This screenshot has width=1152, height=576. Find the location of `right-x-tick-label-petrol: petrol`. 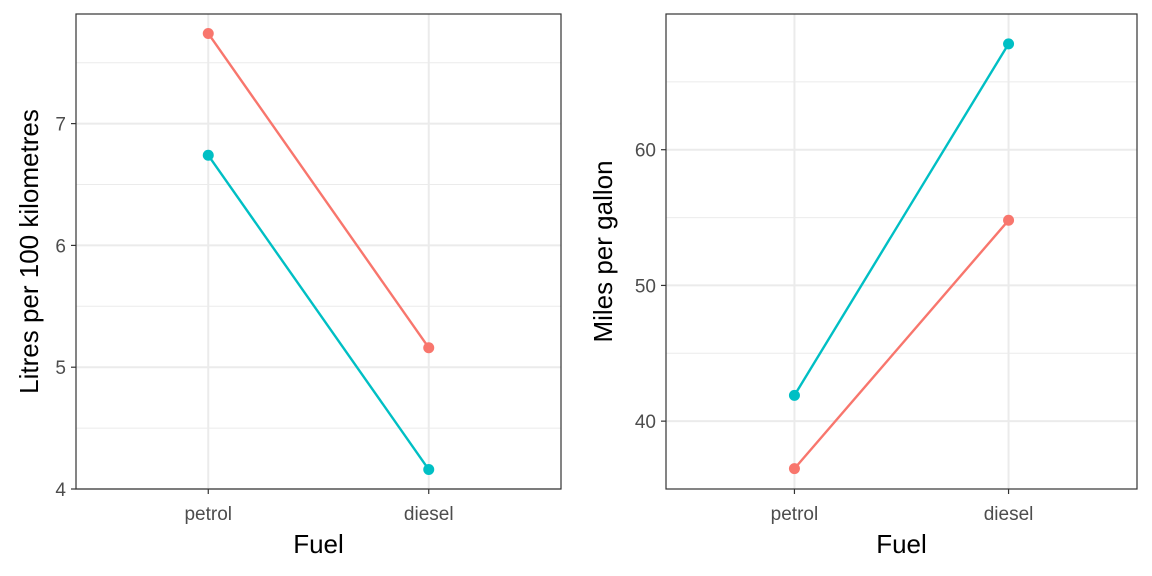

right-x-tick-label-petrol: petrol is located at coordinates (795, 514).